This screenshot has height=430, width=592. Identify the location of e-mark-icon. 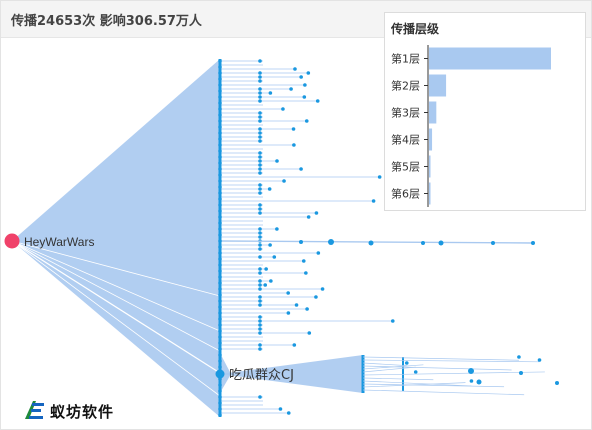
(34, 410).